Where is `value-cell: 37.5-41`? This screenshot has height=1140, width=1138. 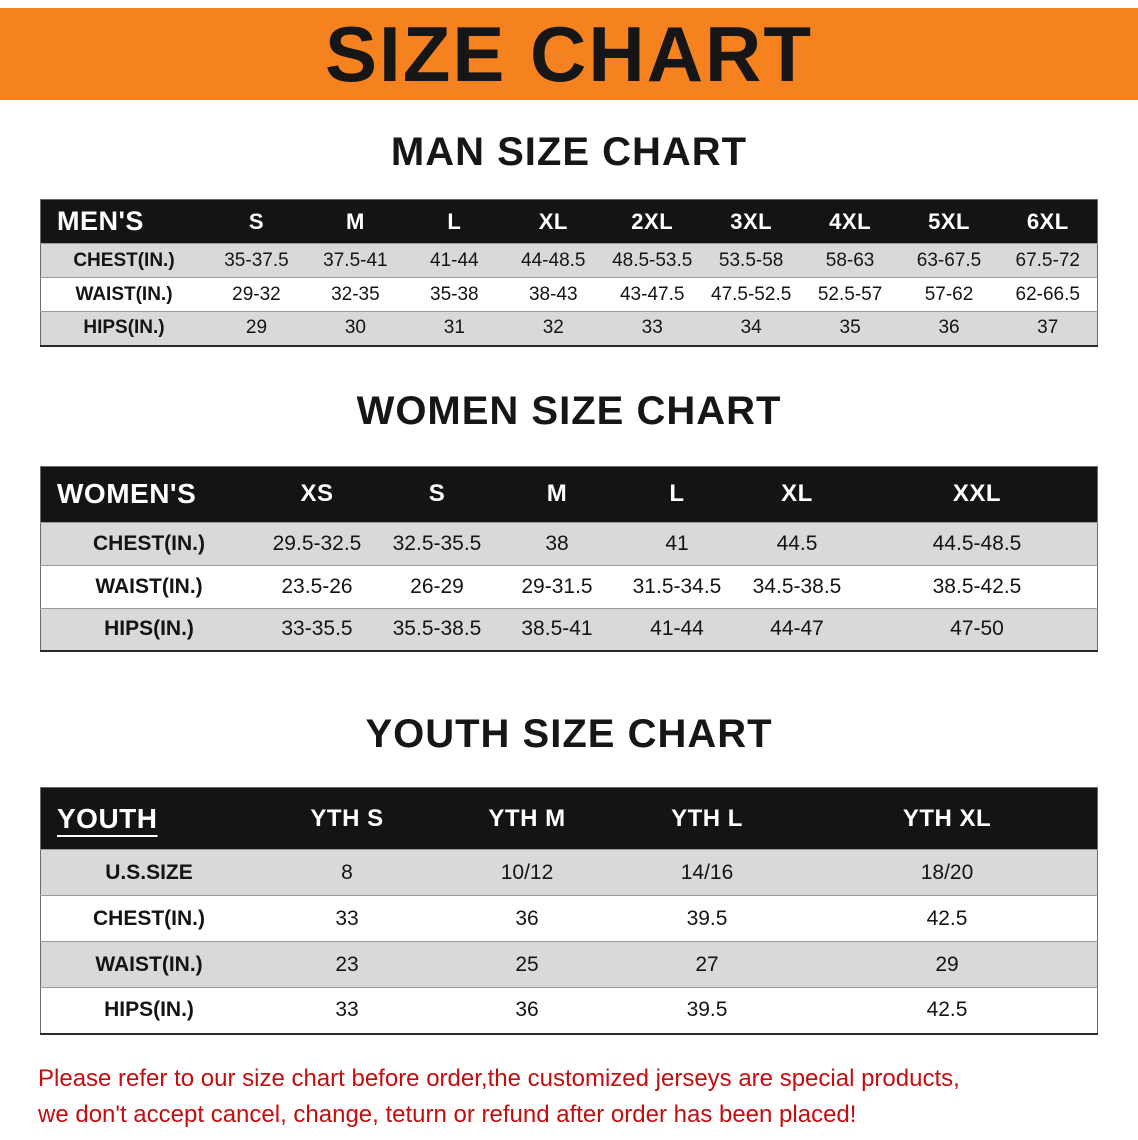 value-cell: 37.5-41 is located at coordinates (355, 260).